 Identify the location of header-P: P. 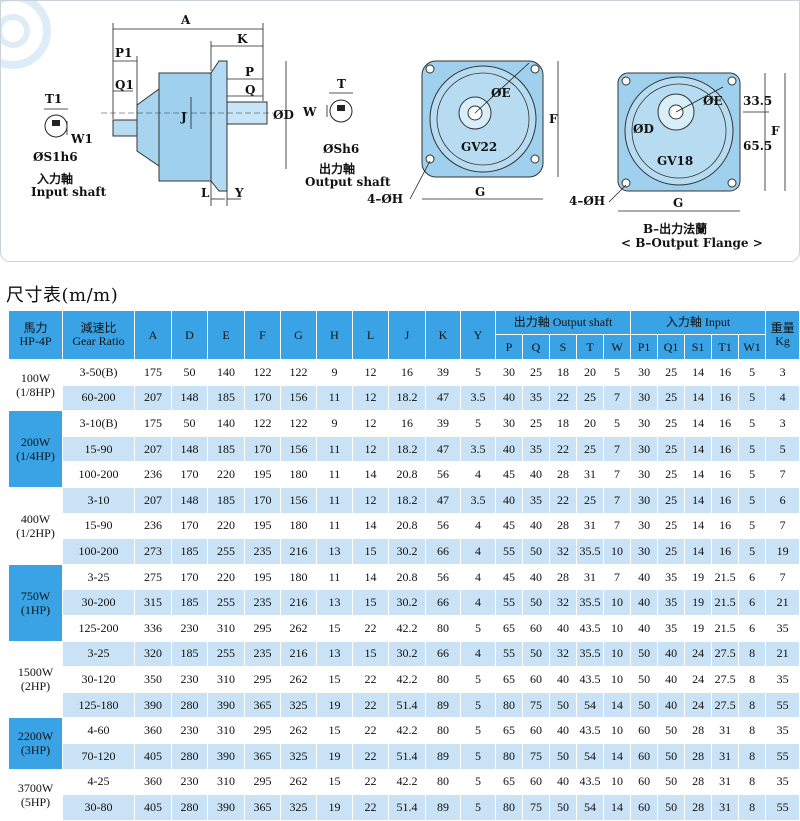
(509, 347).